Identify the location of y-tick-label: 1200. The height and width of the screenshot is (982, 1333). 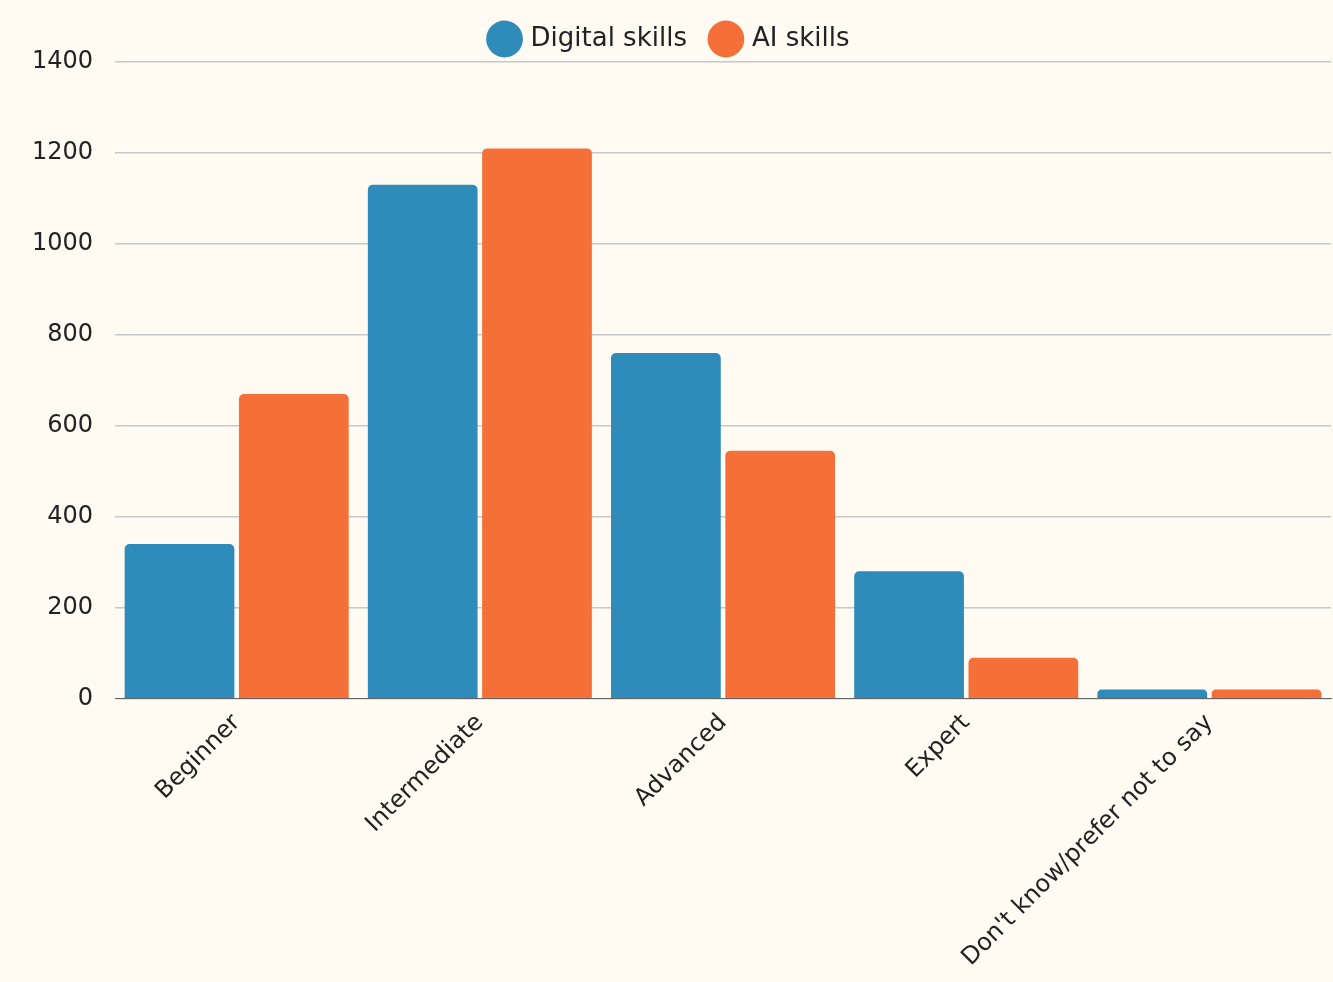
(63, 151).